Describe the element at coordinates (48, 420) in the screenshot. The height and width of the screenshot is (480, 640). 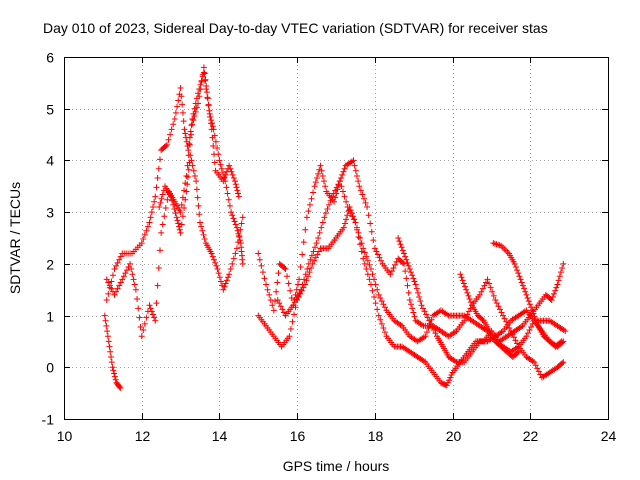
I see `y-tick-label: -1` at that location.